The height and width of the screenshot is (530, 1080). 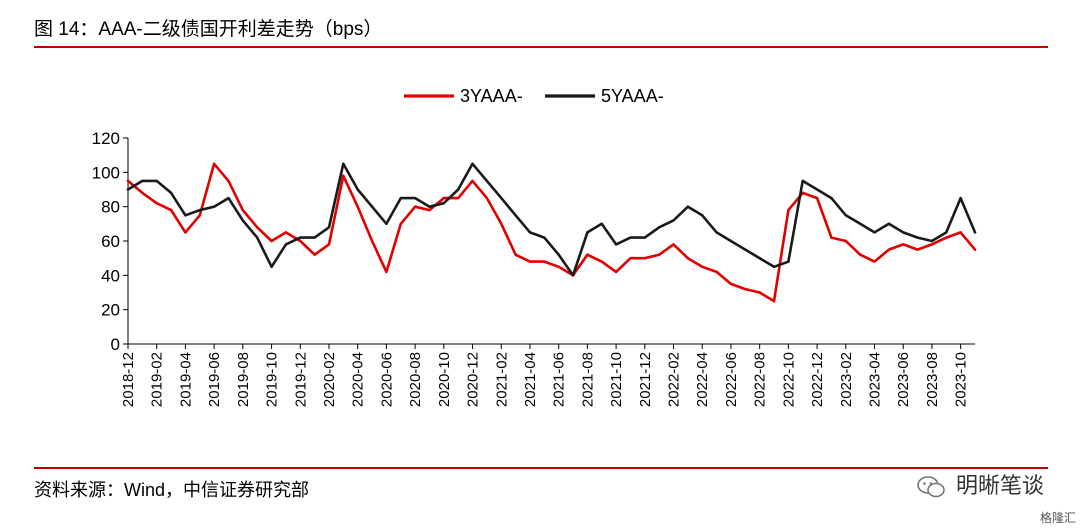 What do you see at coordinates (932, 379) in the screenshot?
I see `x-tick-label: 2023-08` at bounding box center [932, 379].